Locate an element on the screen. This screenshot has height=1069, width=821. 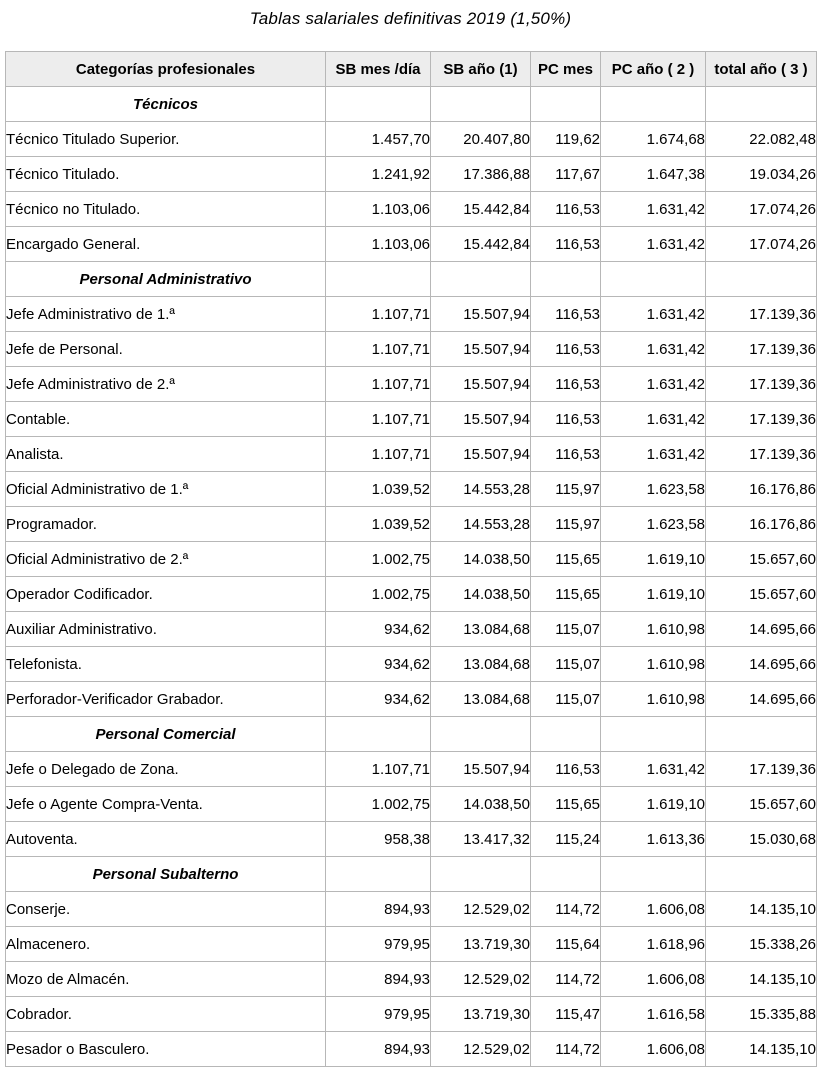
category-cell: Oficial Administrativo de 1.ª is located at coordinates (165, 489).